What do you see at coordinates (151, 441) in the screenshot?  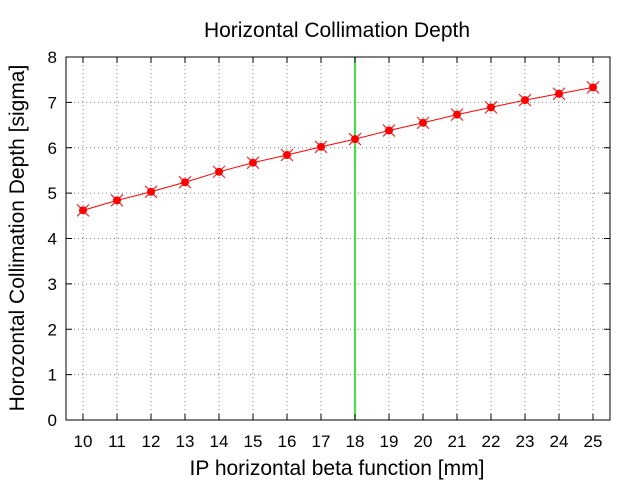 I see `x-tick-label: 12` at bounding box center [151, 441].